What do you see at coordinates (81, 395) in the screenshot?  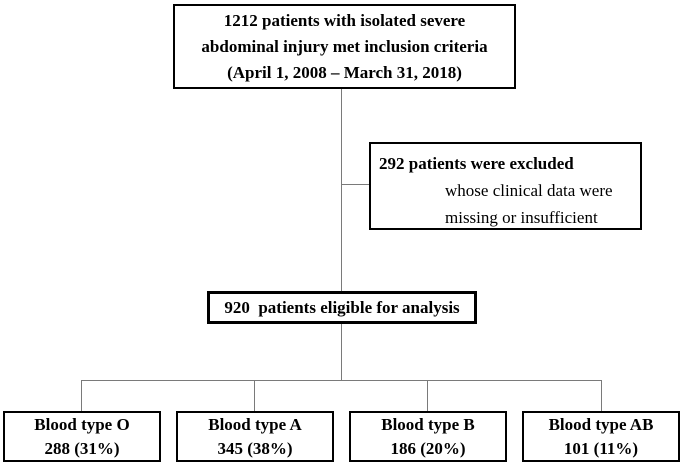 I see `stub-blood-type-o` at bounding box center [81, 395].